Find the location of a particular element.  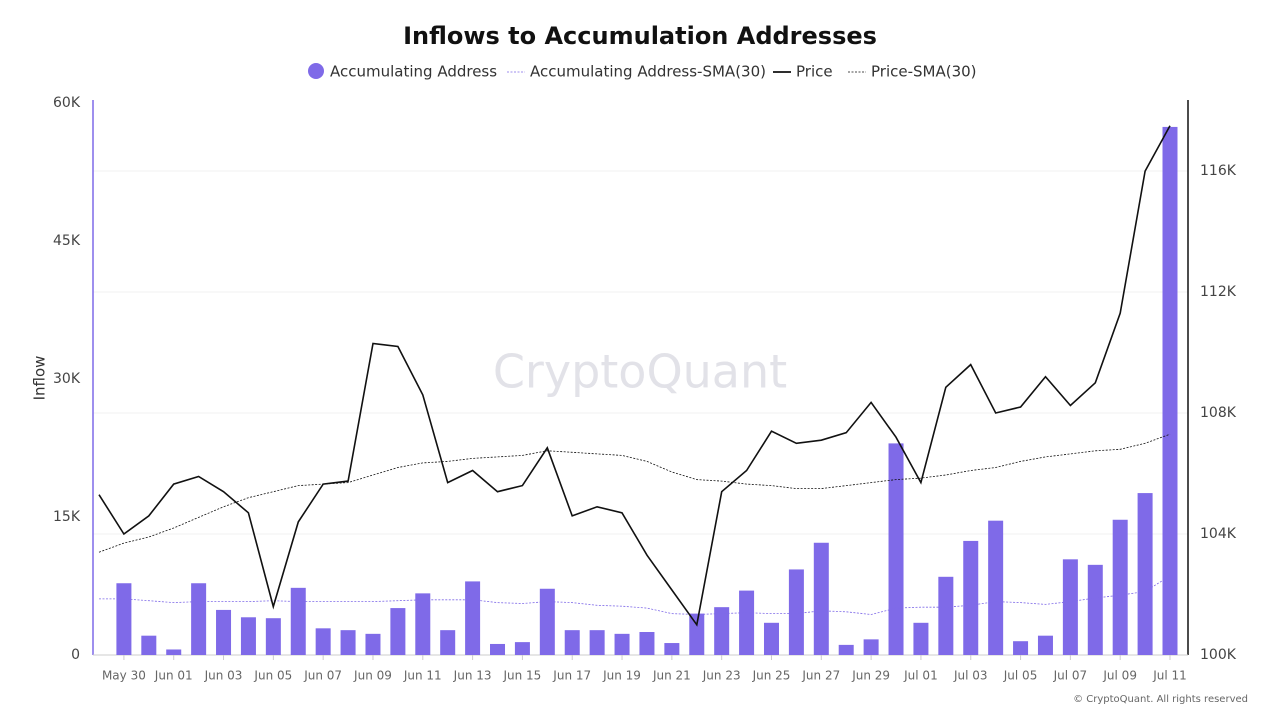

legend-label: Accumulating Address-SMA(30) is located at coordinates (648, 72).